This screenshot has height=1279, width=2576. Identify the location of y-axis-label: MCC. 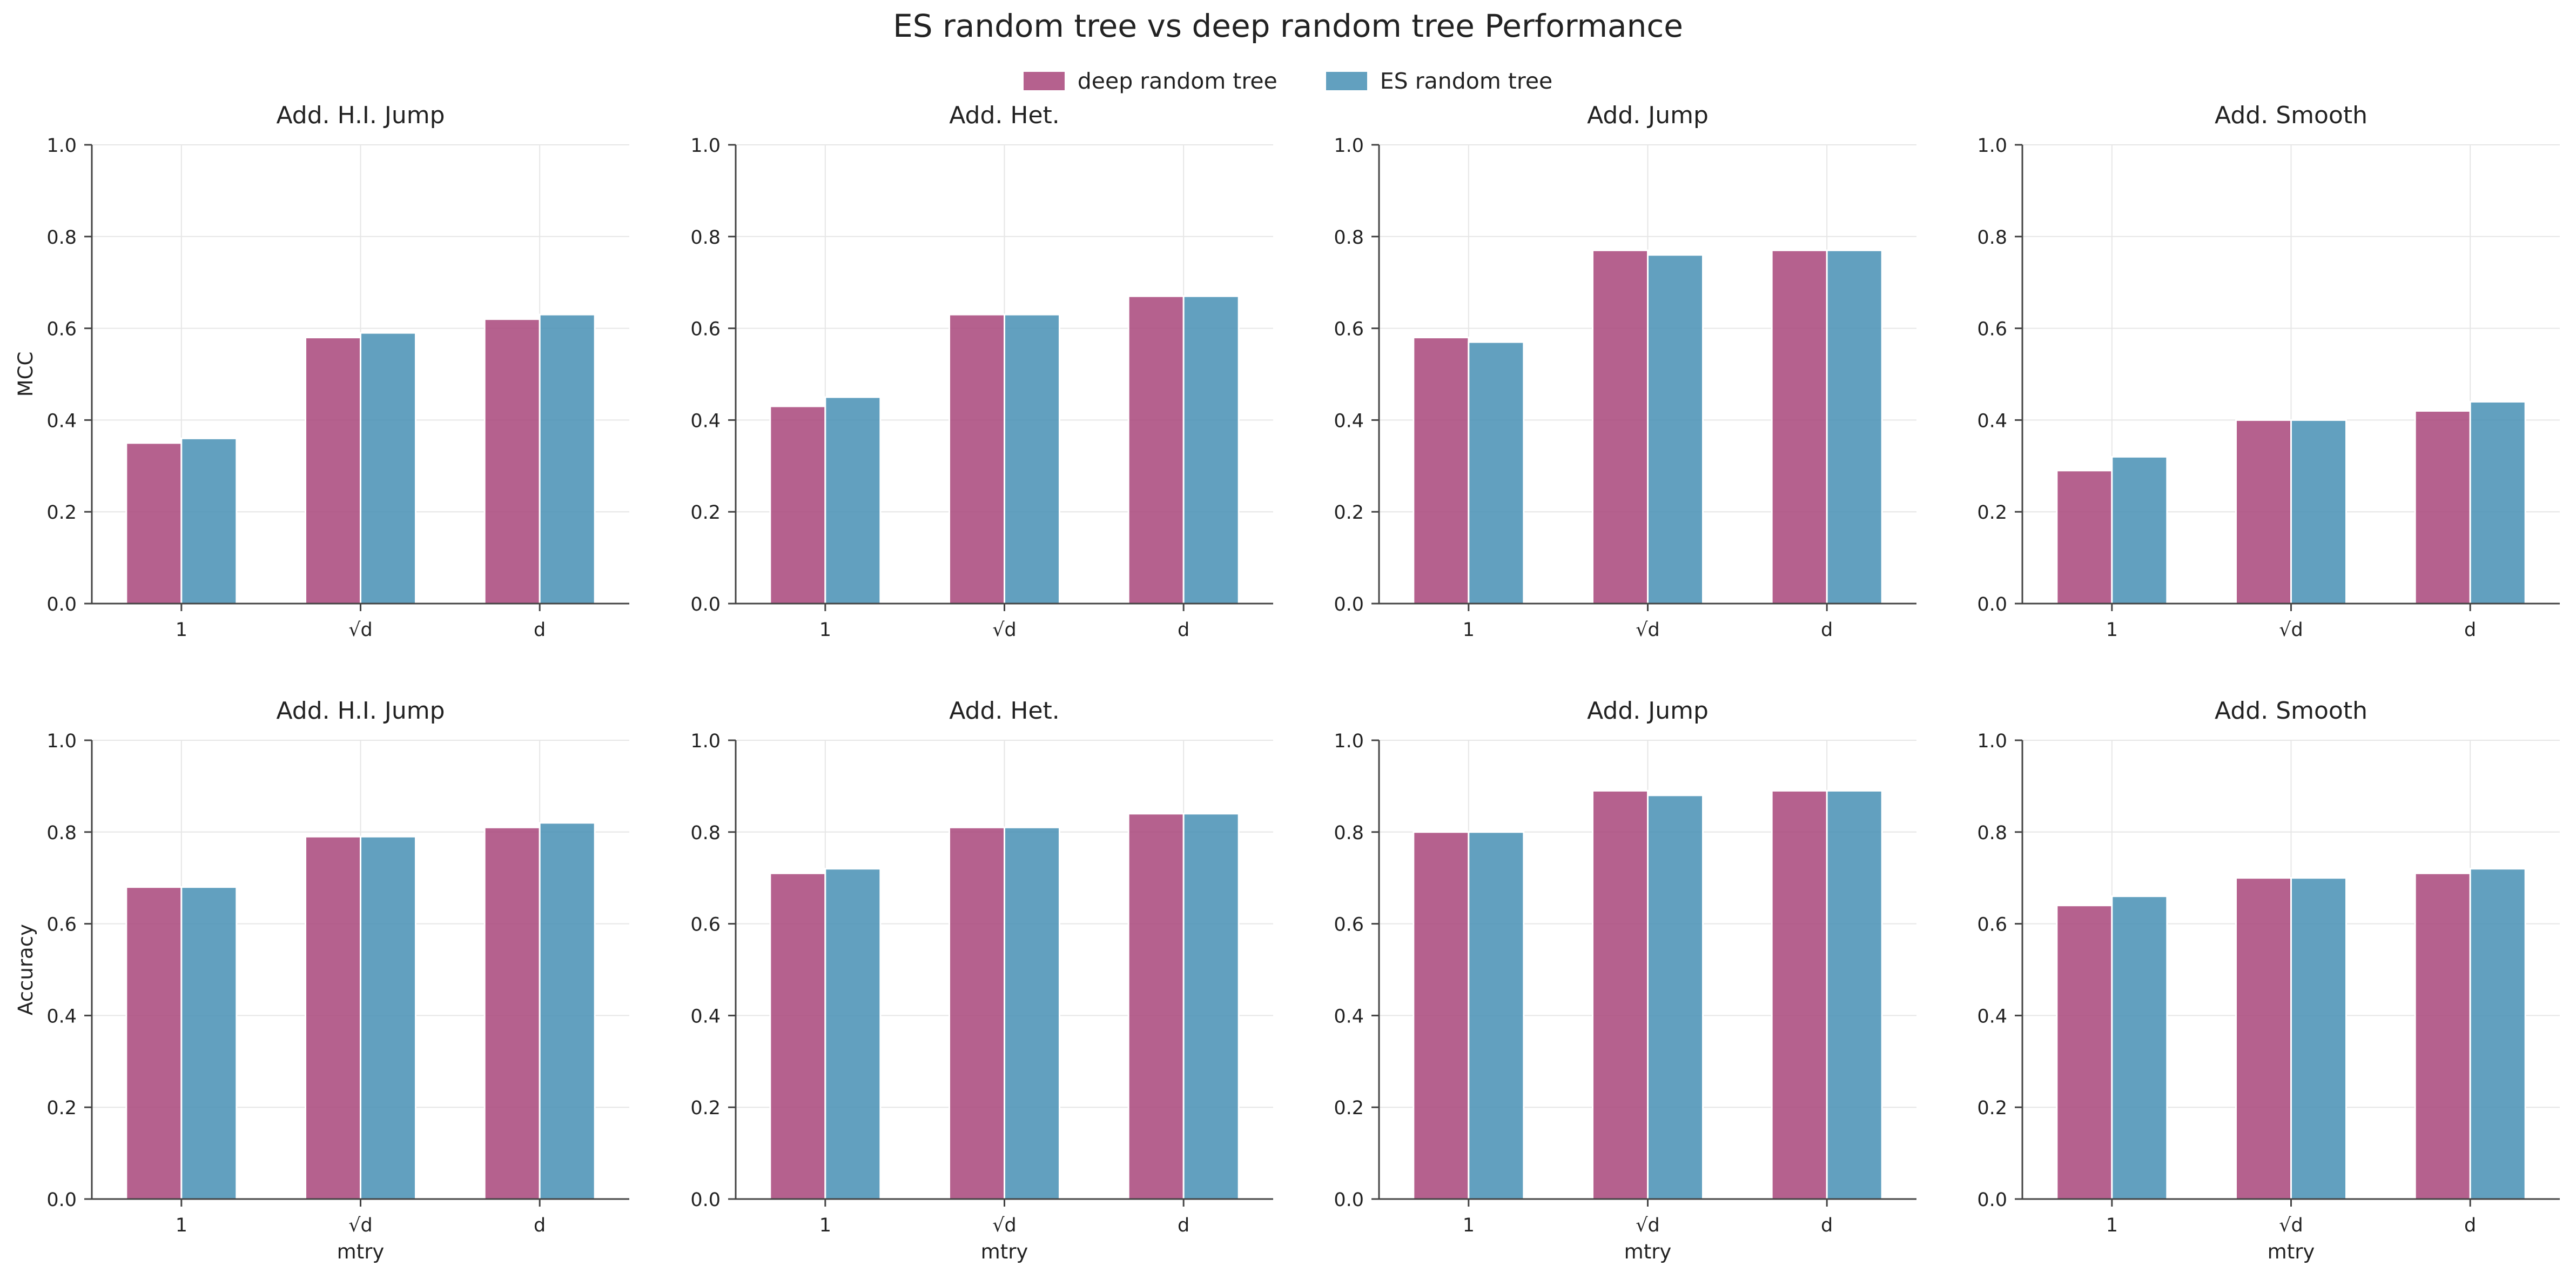
(25, 374).